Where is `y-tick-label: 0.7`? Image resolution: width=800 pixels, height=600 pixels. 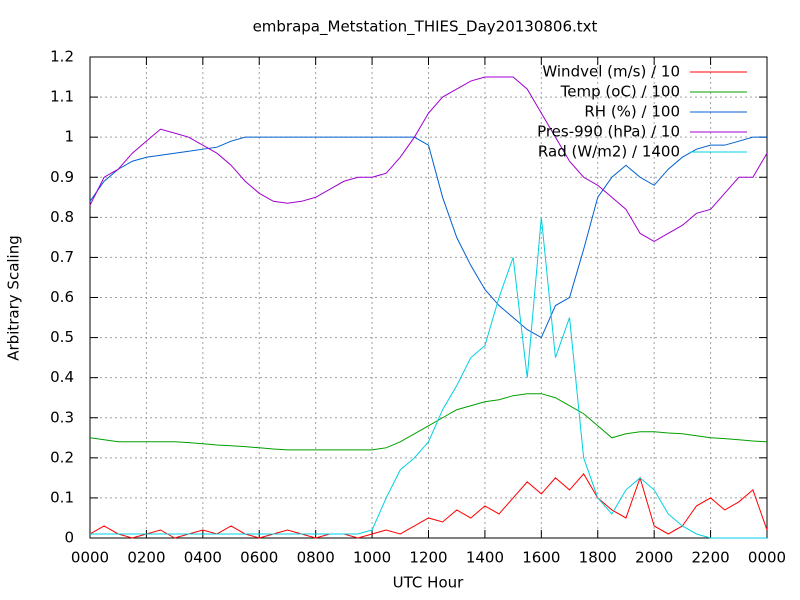
y-tick-label: 0.7 is located at coordinates (62, 257).